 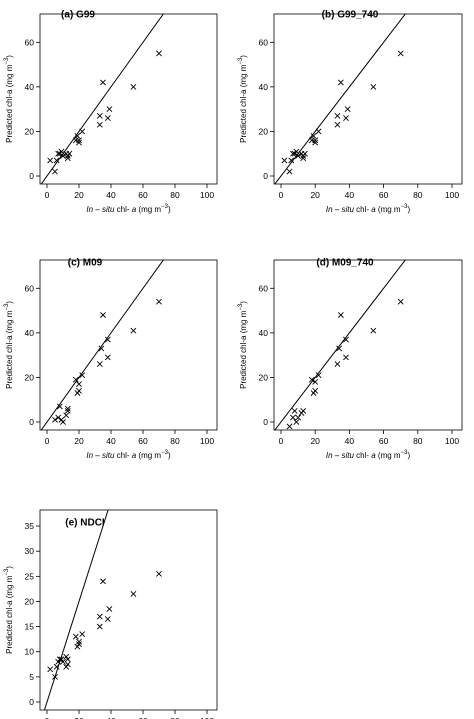 I want to click on x-axis-label-part: −3, so click(x=405, y=207).